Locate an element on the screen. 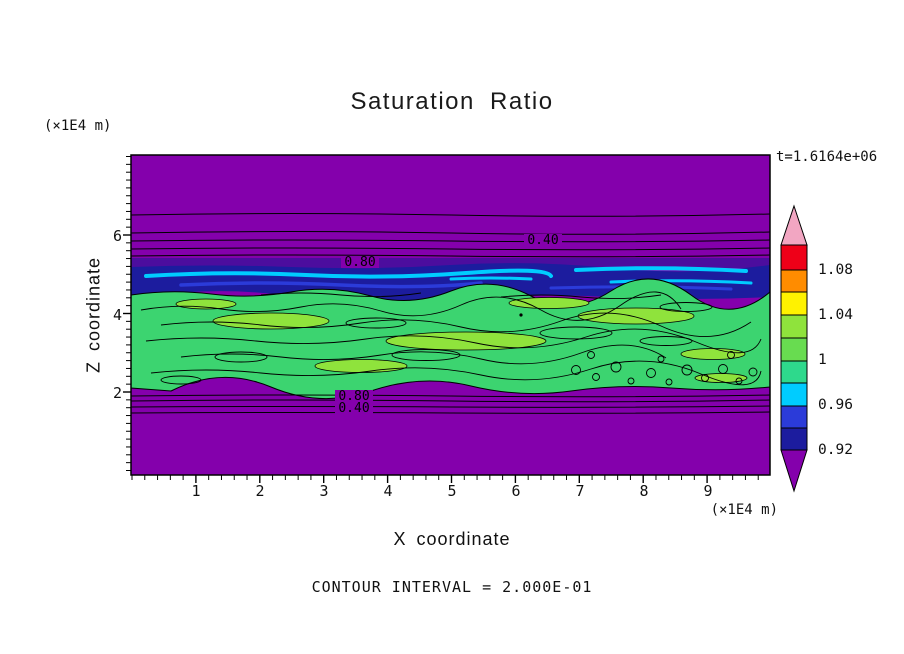  dark-violet-band is located at coordinates (450, 263).